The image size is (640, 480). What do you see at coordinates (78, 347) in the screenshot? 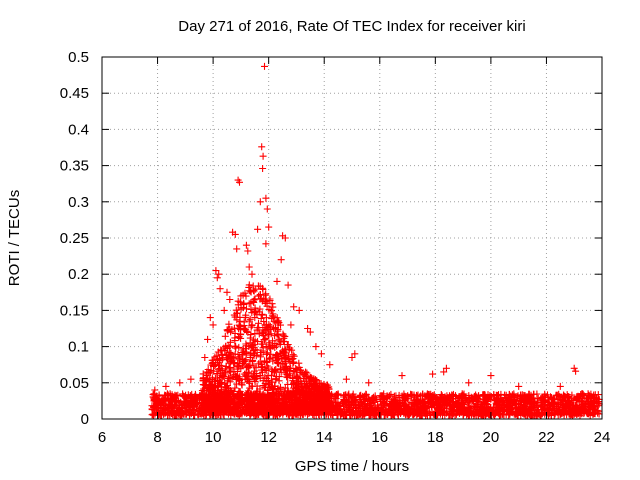
I see `y-tick-label: 0.1` at bounding box center [78, 347].